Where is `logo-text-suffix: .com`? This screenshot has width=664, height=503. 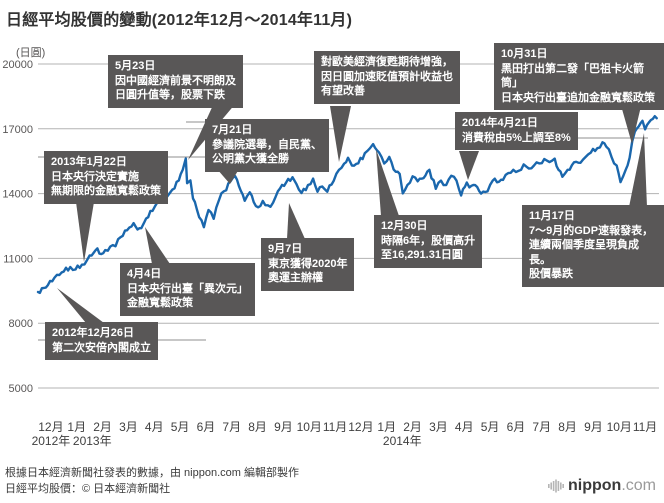 logo-text-suffix: .com is located at coordinates (638, 485).